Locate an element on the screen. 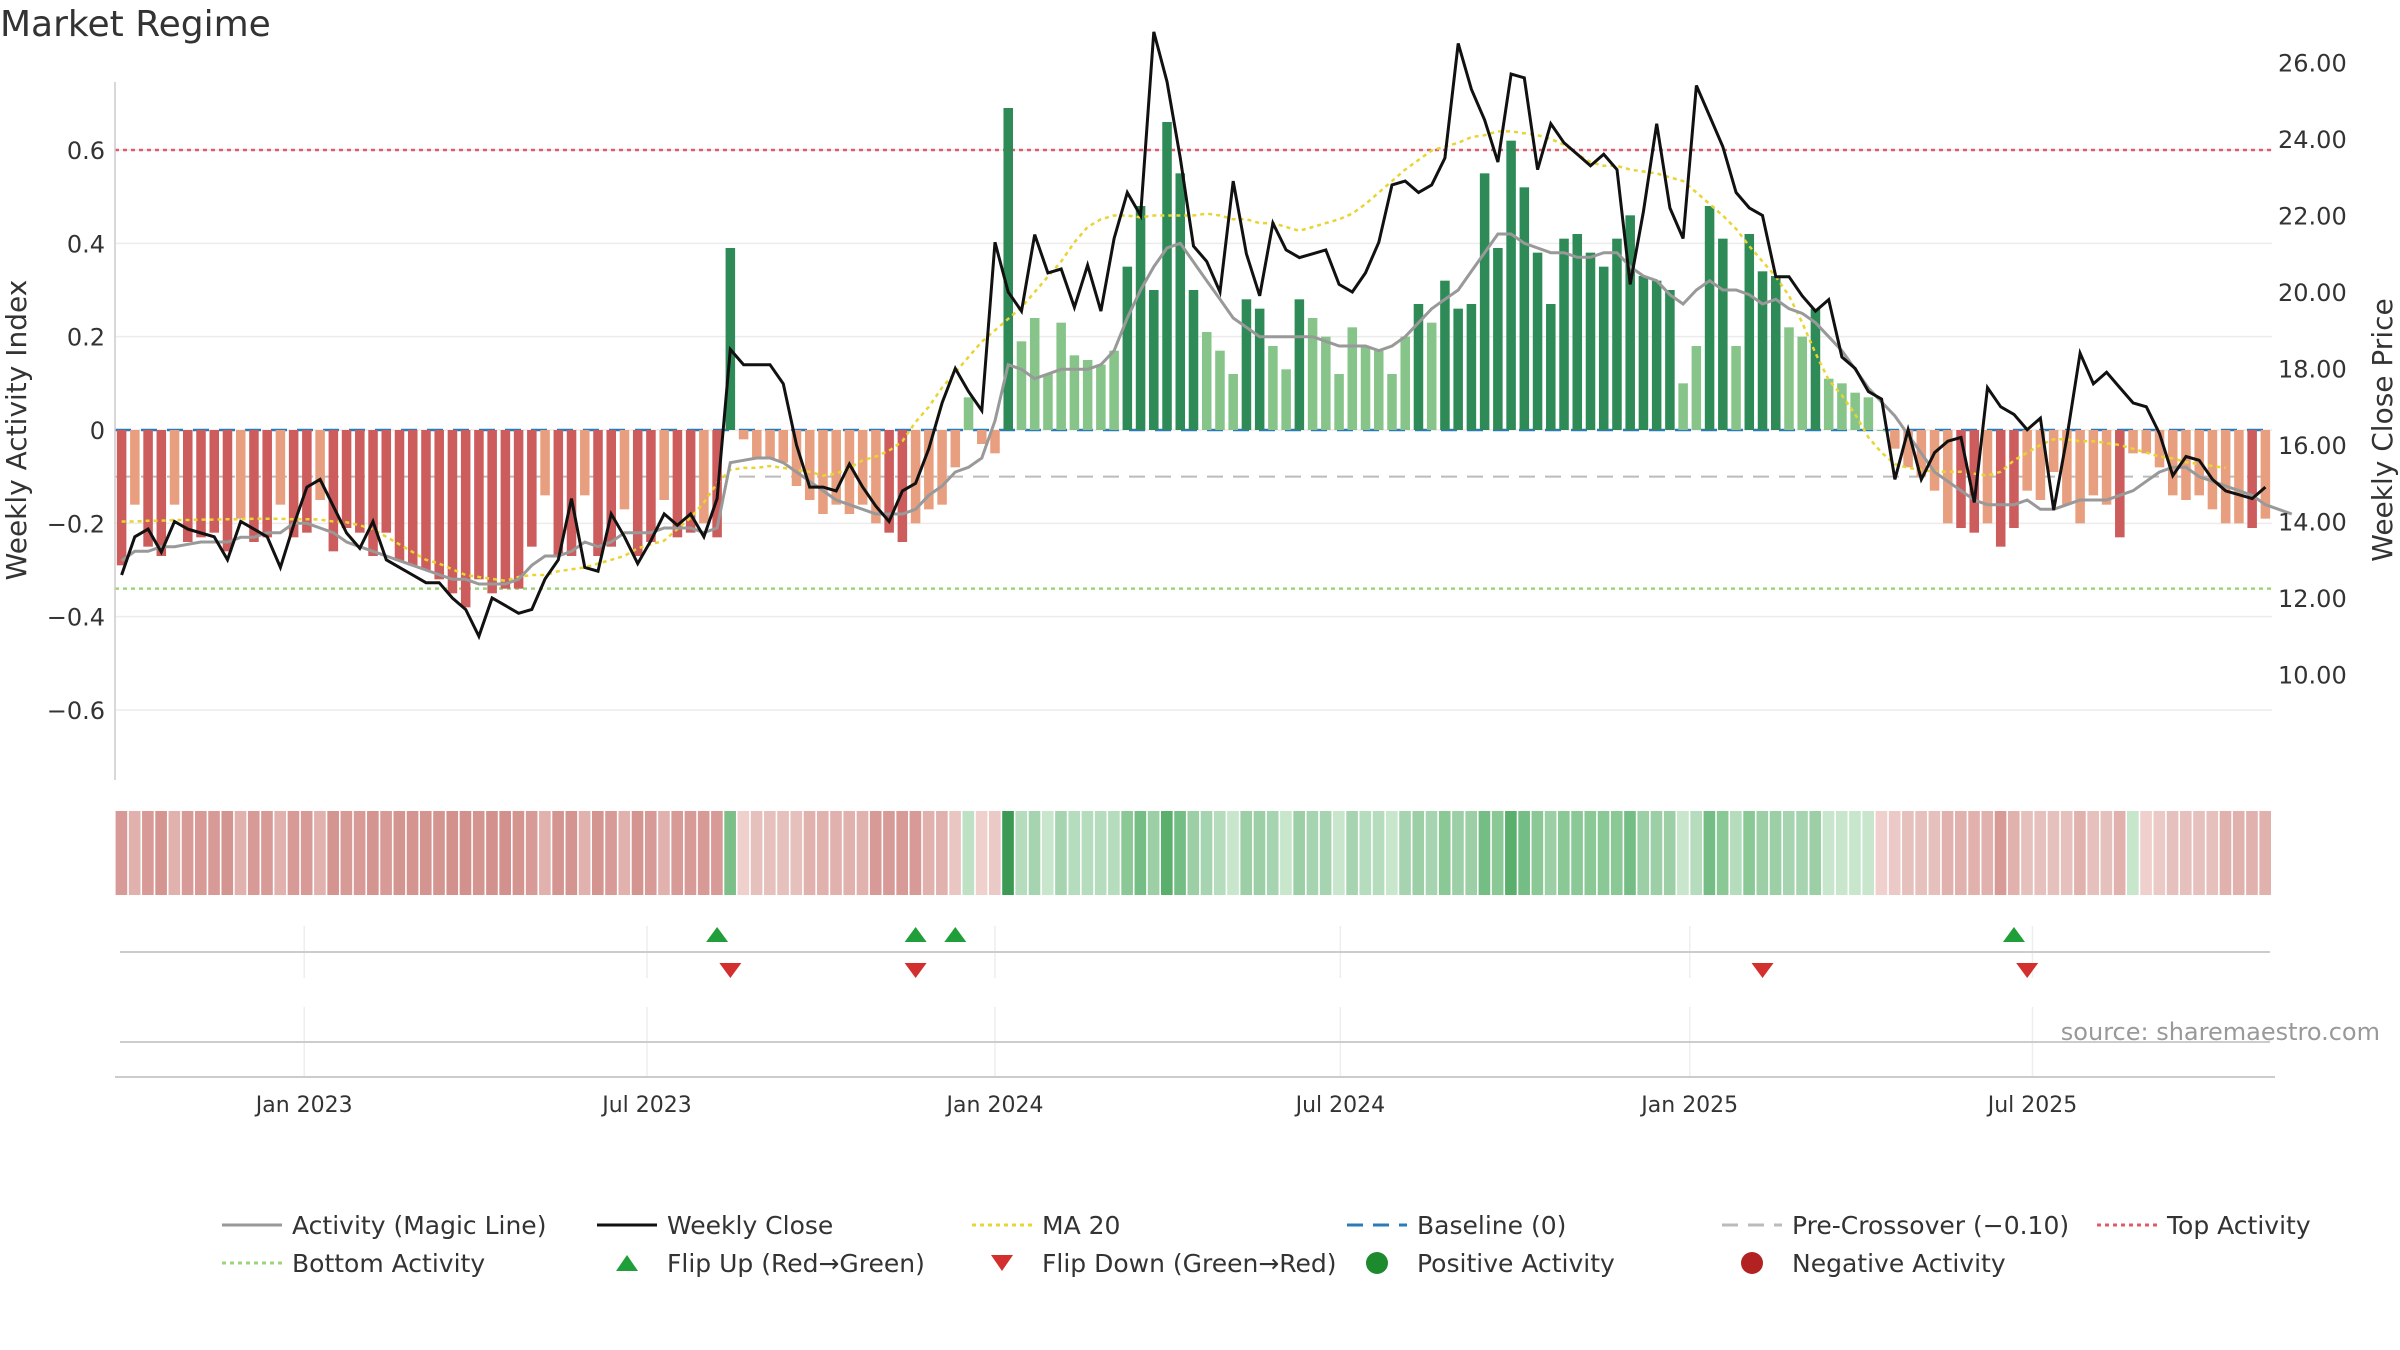 The image size is (2400, 1350). x-tick-label: Jul 2023 is located at coordinates (646, 1105).